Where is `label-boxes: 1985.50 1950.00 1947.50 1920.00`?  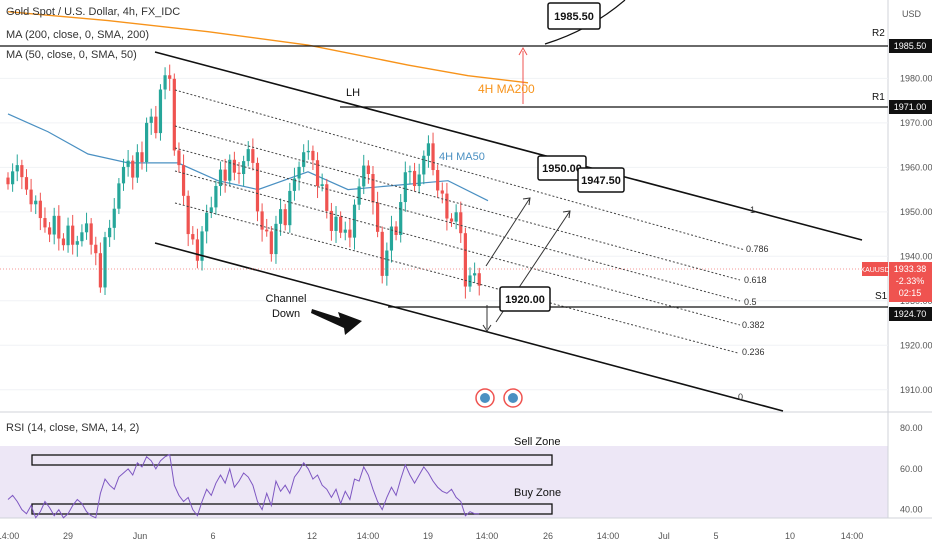 label-boxes: 1985.50 1950.00 1947.50 1920.00 is located at coordinates (562, 157).